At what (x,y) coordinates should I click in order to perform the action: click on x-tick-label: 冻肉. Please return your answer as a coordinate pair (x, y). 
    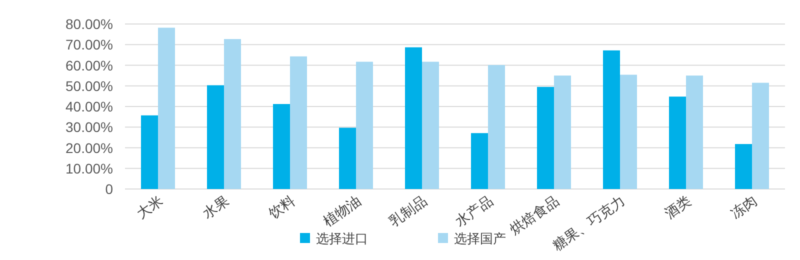
    Looking at the image, I should click on (744, 207).